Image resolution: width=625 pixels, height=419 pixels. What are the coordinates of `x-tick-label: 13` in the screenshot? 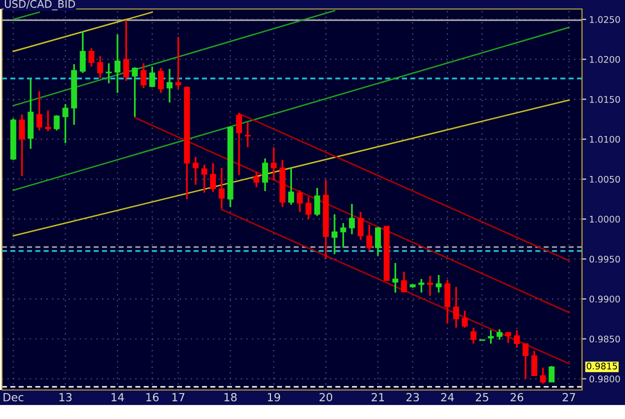 It's located at (66, 397).